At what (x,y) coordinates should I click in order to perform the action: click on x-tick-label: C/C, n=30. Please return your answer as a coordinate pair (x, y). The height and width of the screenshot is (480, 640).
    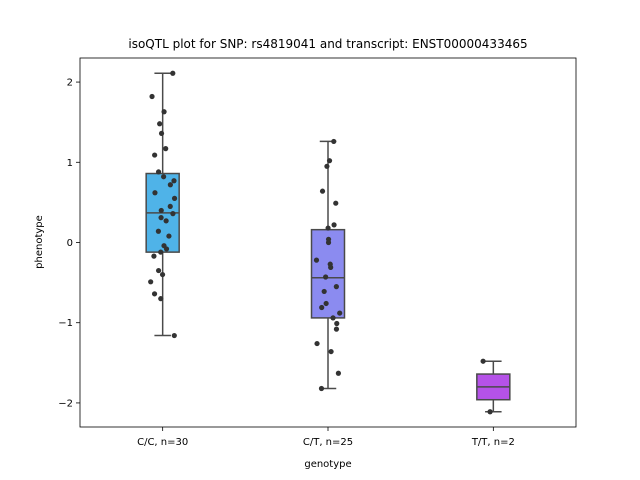
    Looking at the image, I should click on (162, 442).